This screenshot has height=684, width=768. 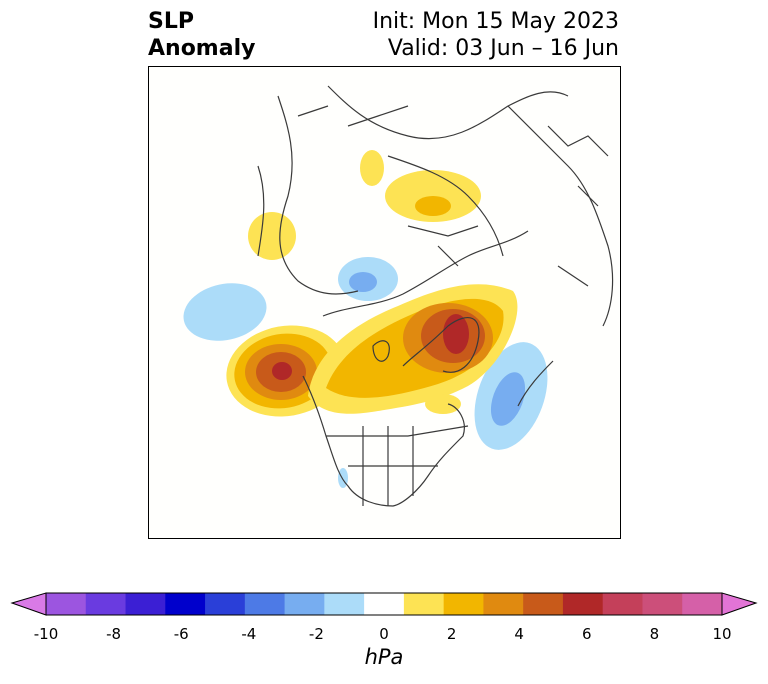 What do you see at coordinates (272, 236) in the screenshot?
I see `positive-anomaly-scandinavia` at bounding box center [272, 236].